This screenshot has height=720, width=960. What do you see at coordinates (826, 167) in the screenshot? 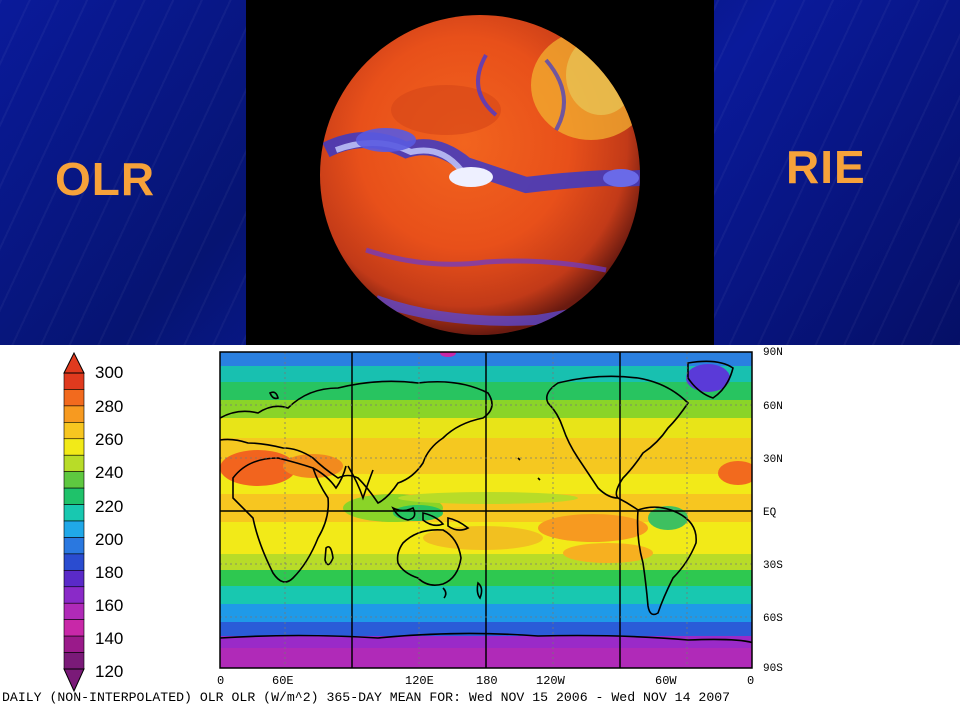
I see `rie-title: RIE` at bounding box center [826, 167].